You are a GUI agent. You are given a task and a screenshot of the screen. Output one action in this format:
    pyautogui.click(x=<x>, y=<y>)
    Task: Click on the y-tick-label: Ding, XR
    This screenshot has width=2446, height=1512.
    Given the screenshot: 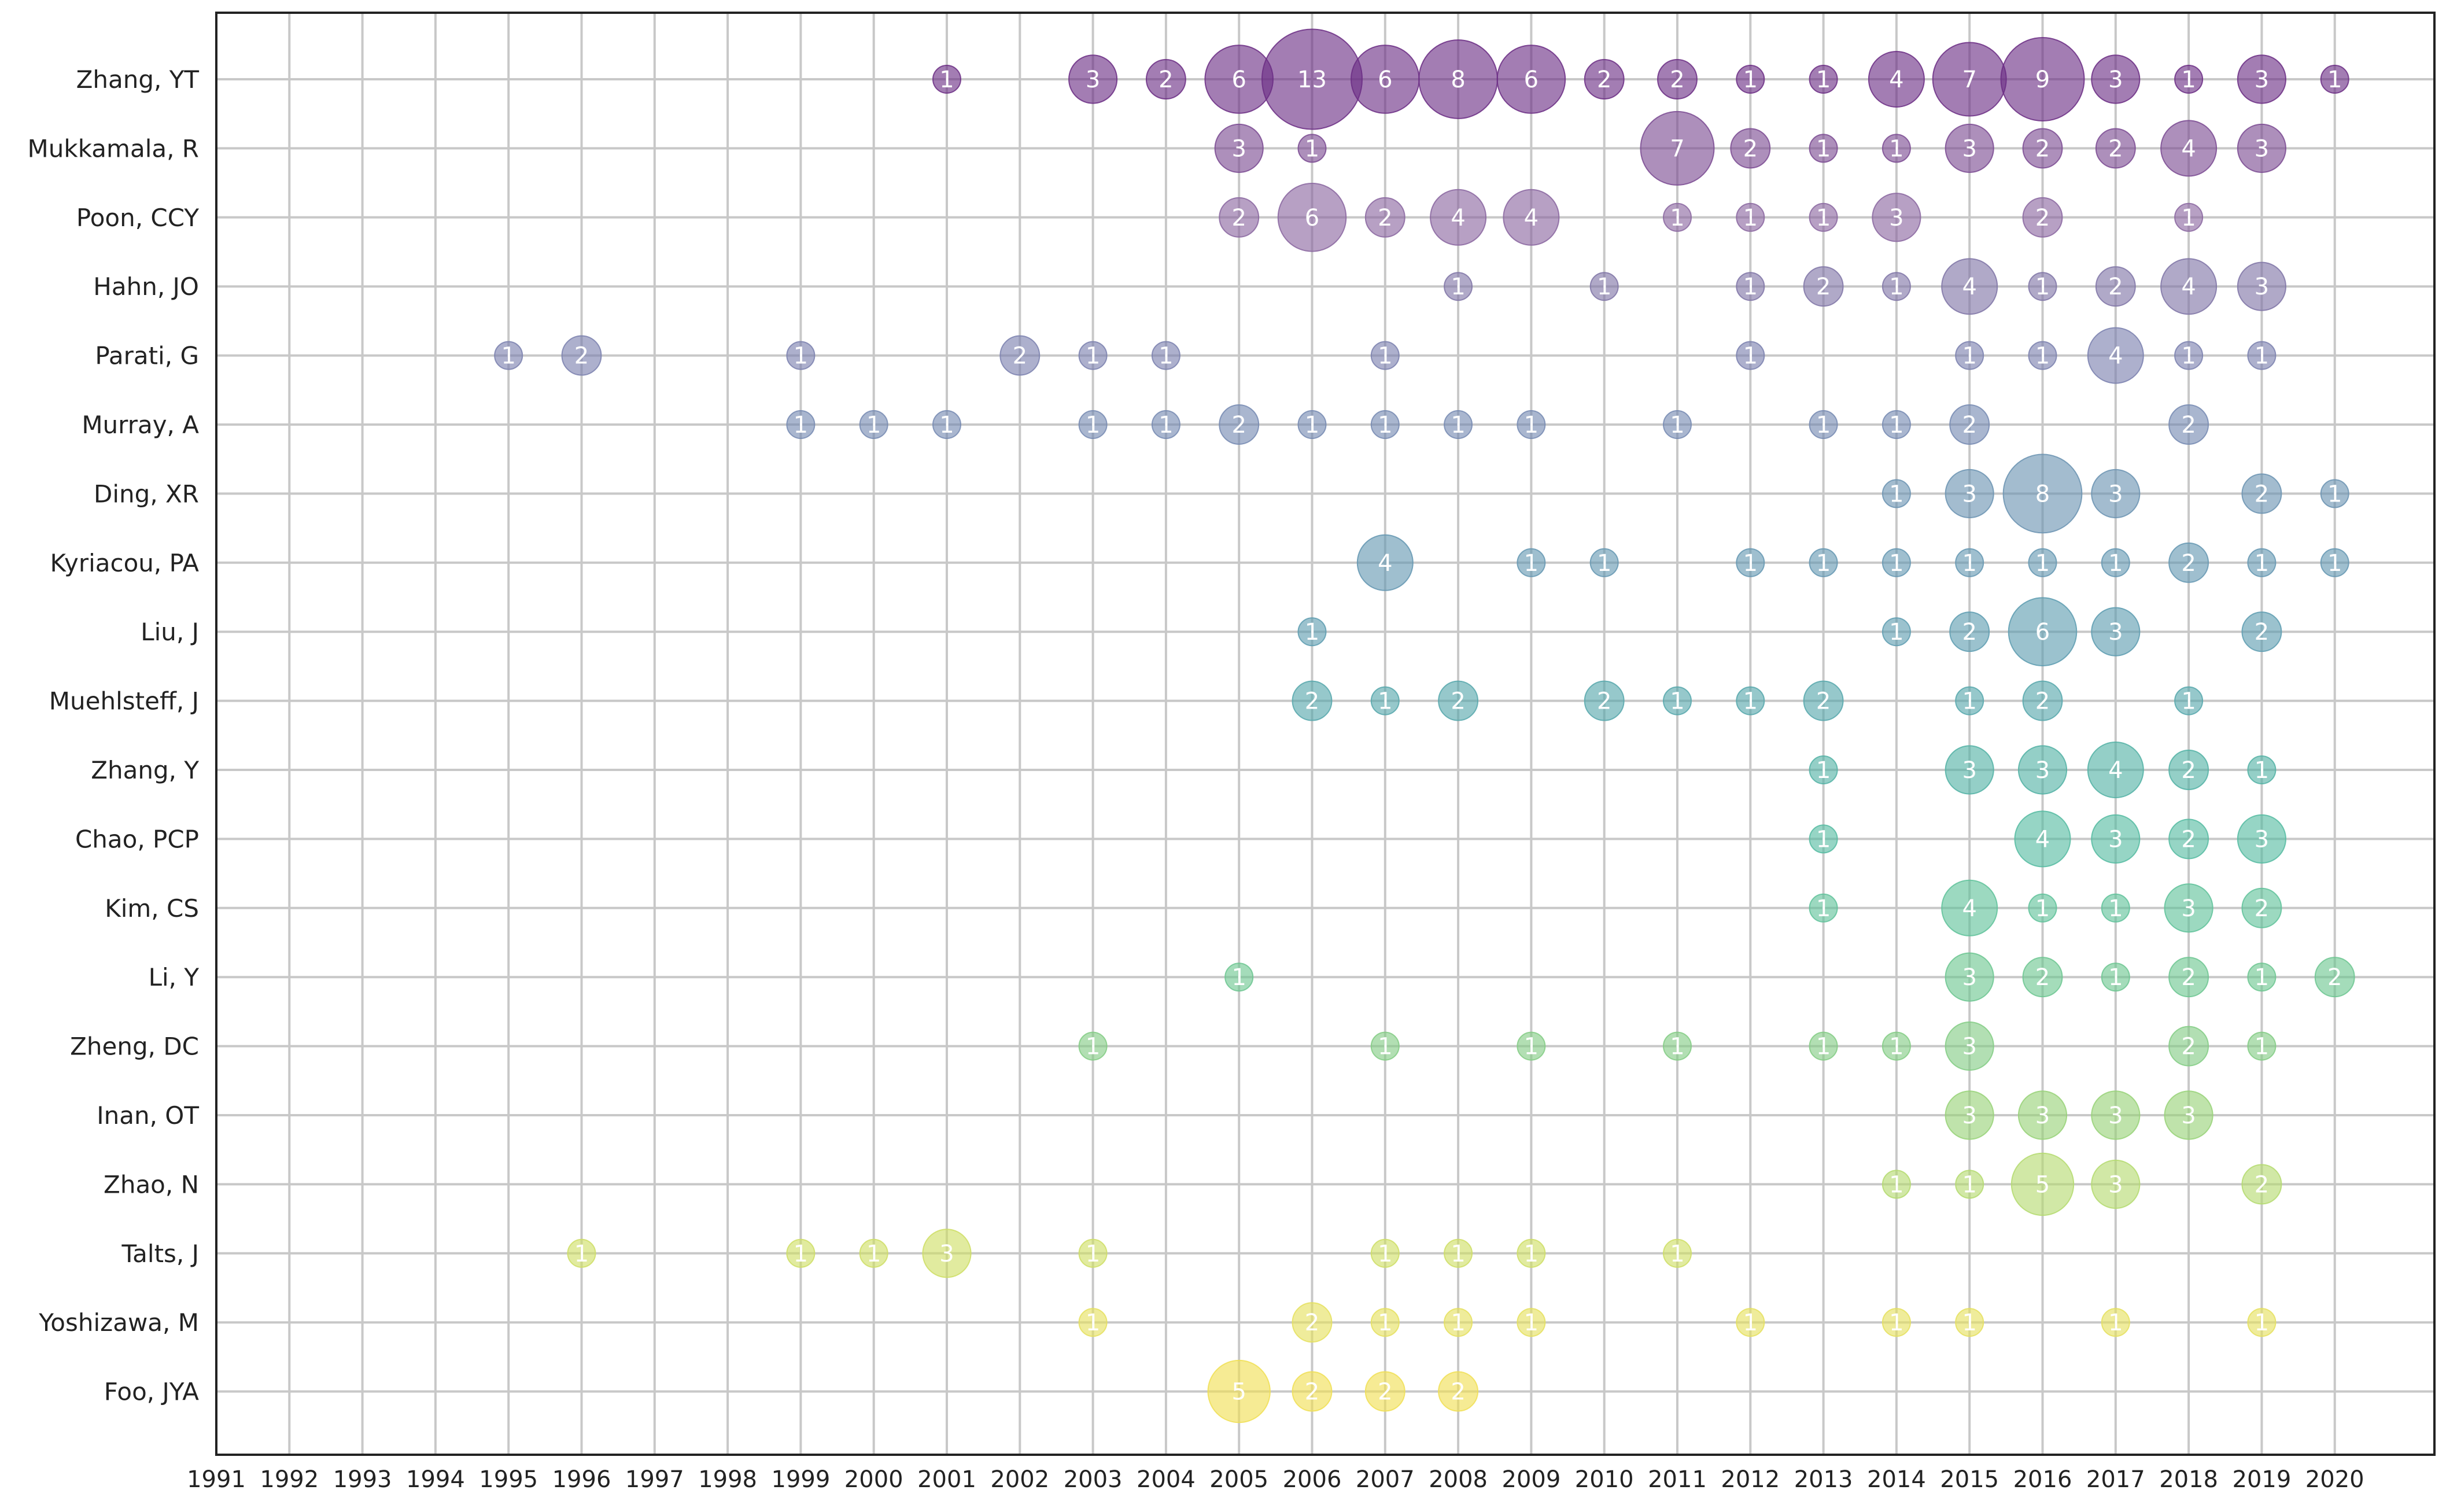 What is the action you would take?
    pyautogui.click(x=146, y=494)
    